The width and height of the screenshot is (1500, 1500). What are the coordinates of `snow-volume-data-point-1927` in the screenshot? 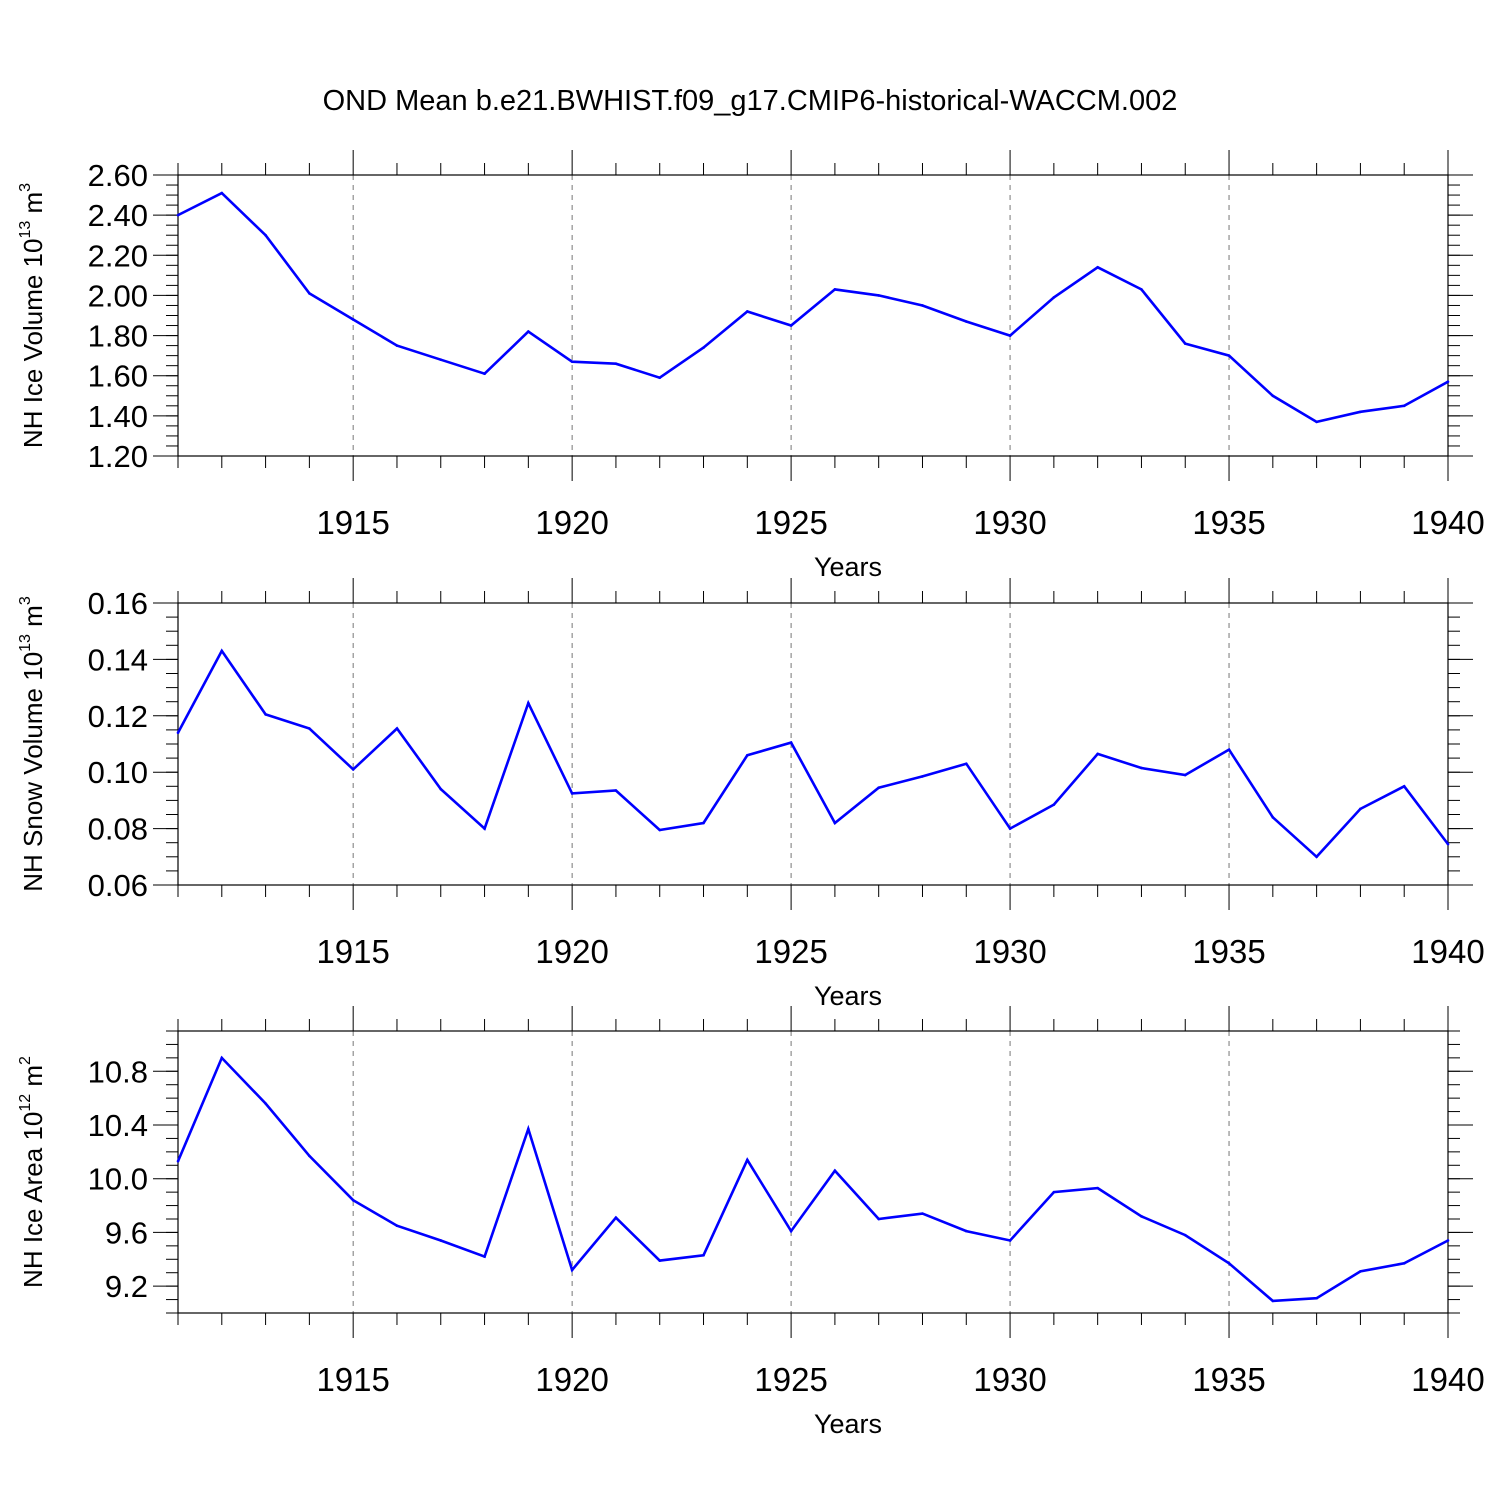 It's located at (878, 788).